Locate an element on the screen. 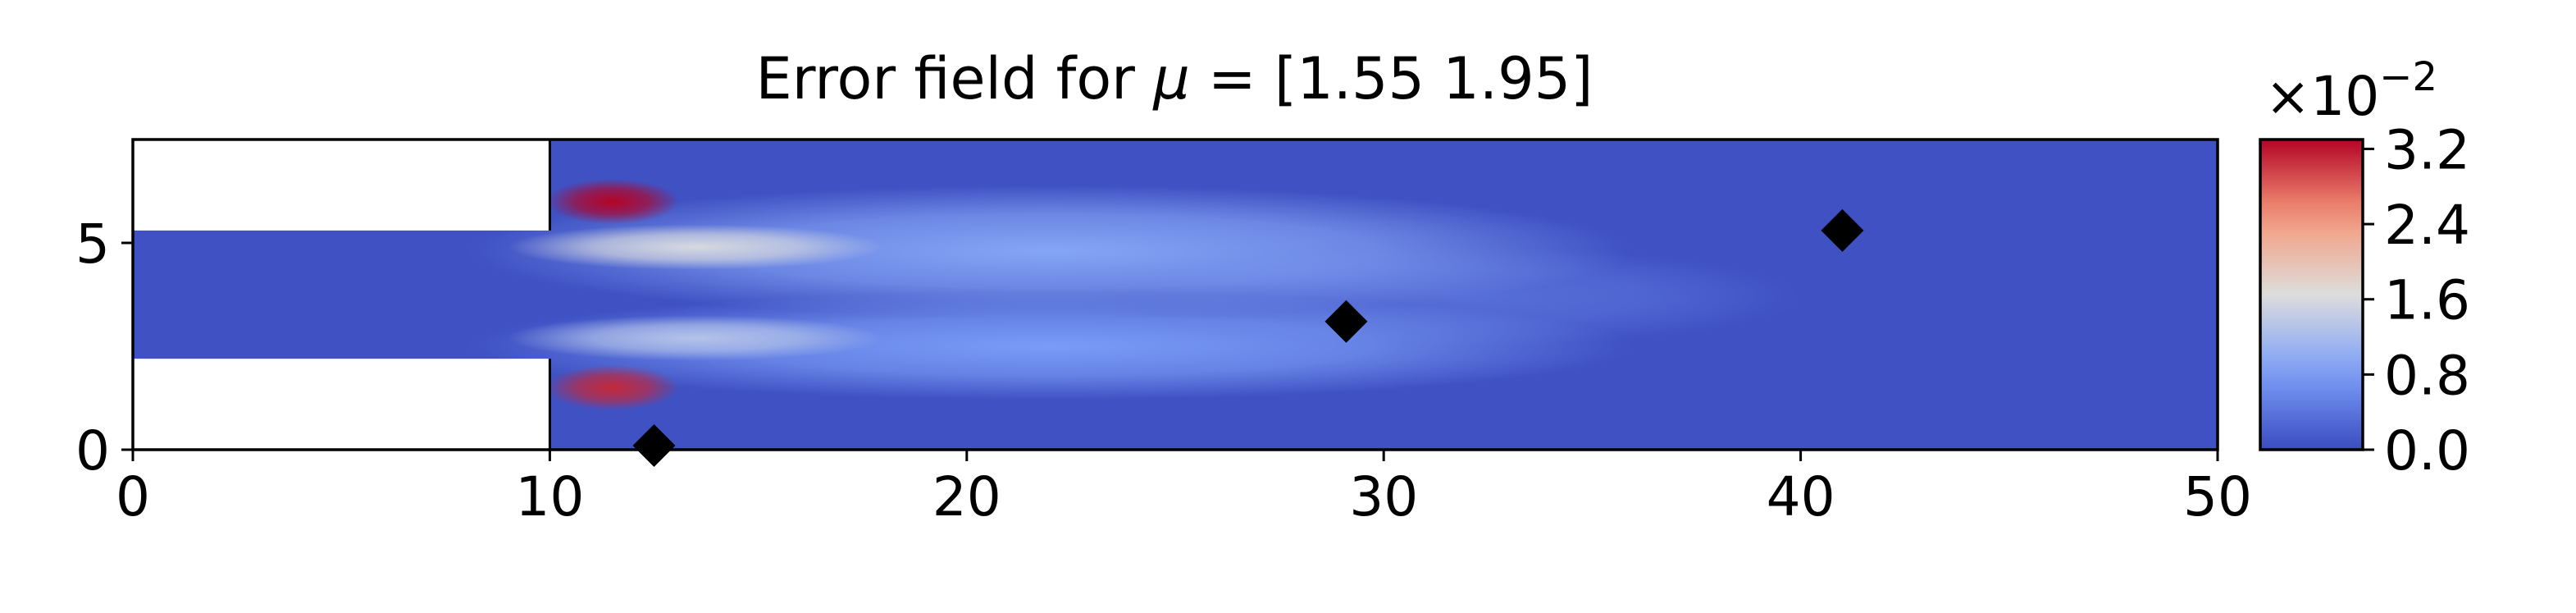  colorbar is located at coordinates (2311, 294).